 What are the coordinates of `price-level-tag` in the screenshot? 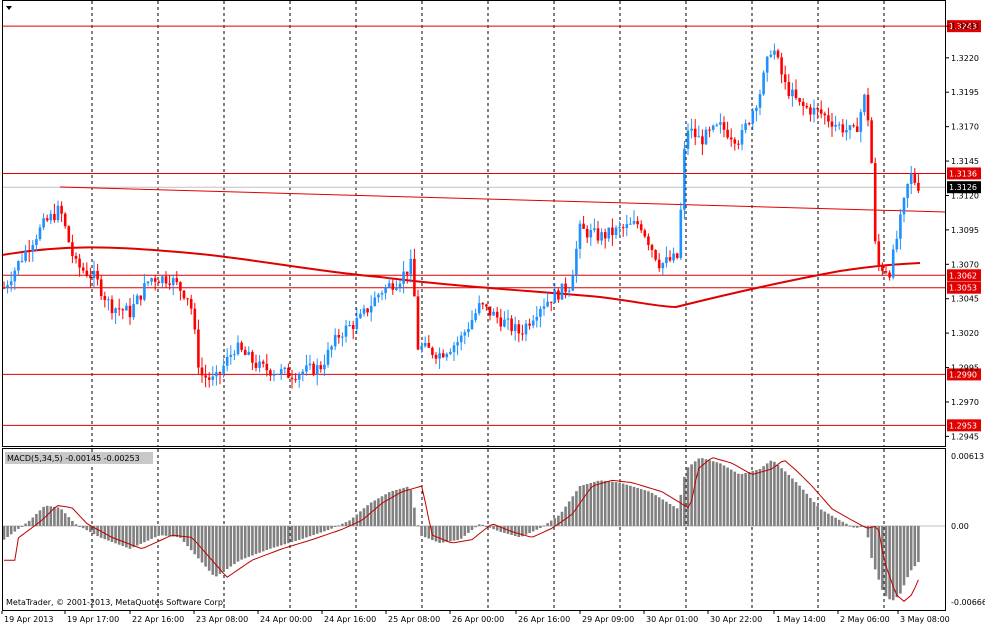 It's located at (964, 287).